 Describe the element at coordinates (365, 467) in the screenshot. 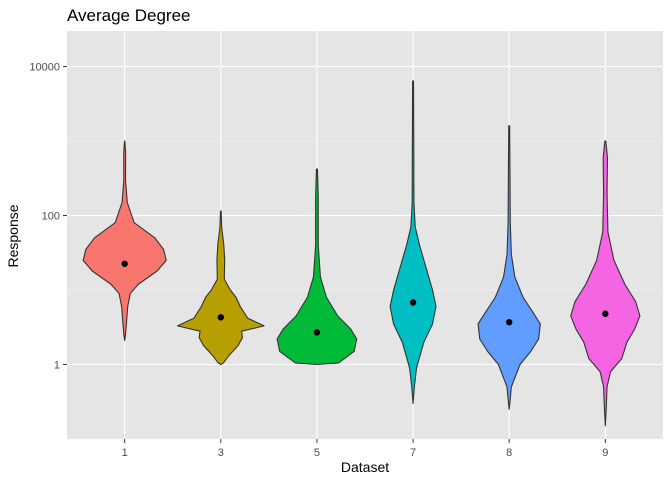

I see `x-axis-label: Dataset` at that location.